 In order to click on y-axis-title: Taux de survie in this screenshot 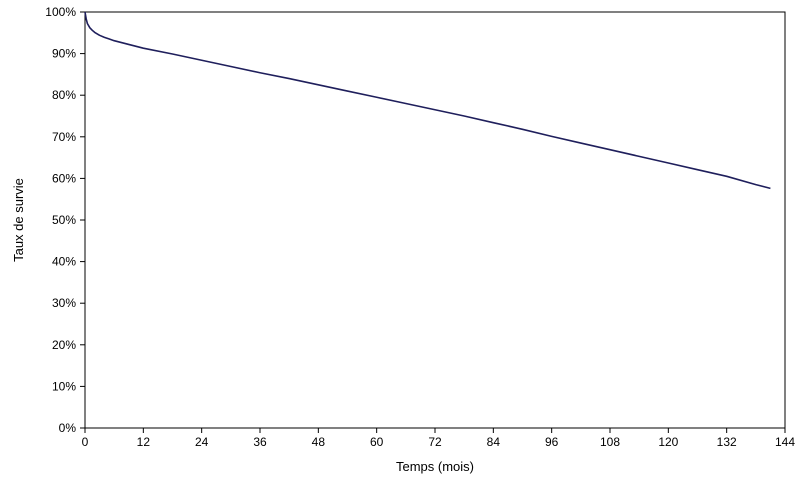, I will do `click(18, 220)`.